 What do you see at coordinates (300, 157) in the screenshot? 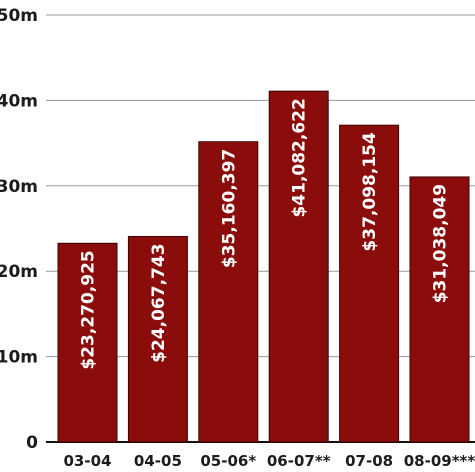
I see `bar-value-label: $41,082,622` at bounding box center [300, 157].